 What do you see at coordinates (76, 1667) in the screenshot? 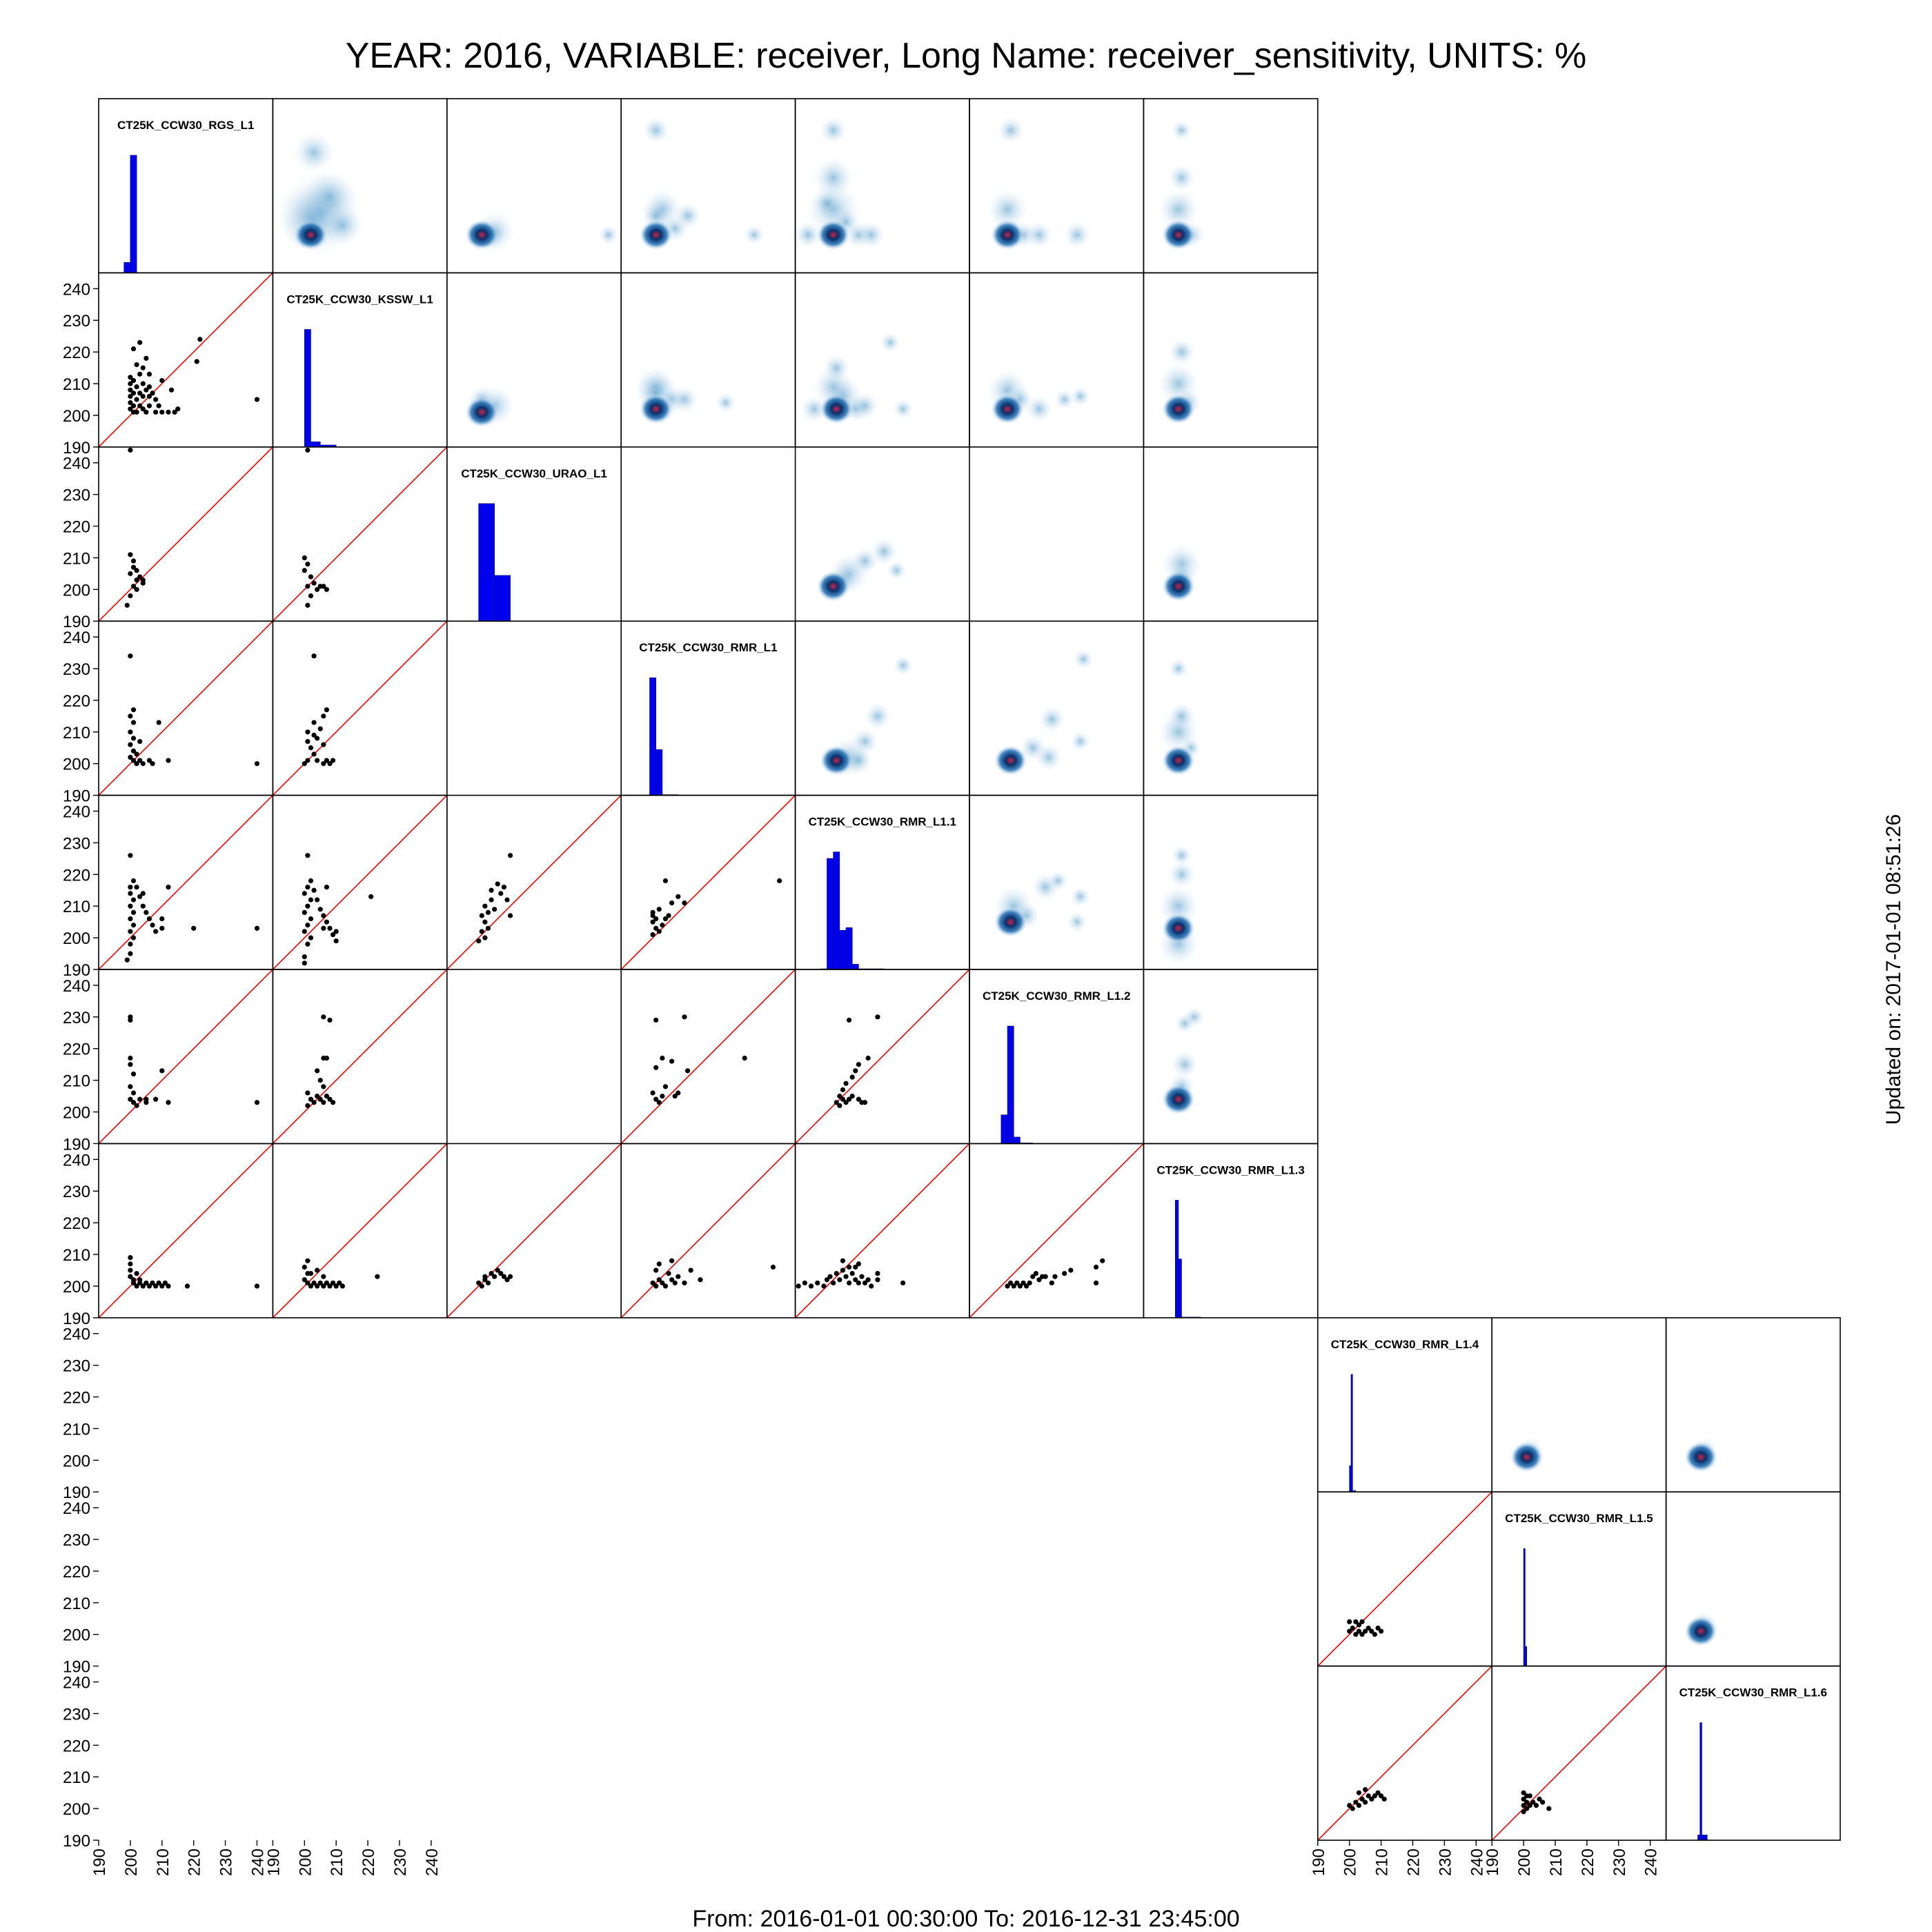
I see `y-tick-label-8-0: 190` at bounding box center [76, 1667].